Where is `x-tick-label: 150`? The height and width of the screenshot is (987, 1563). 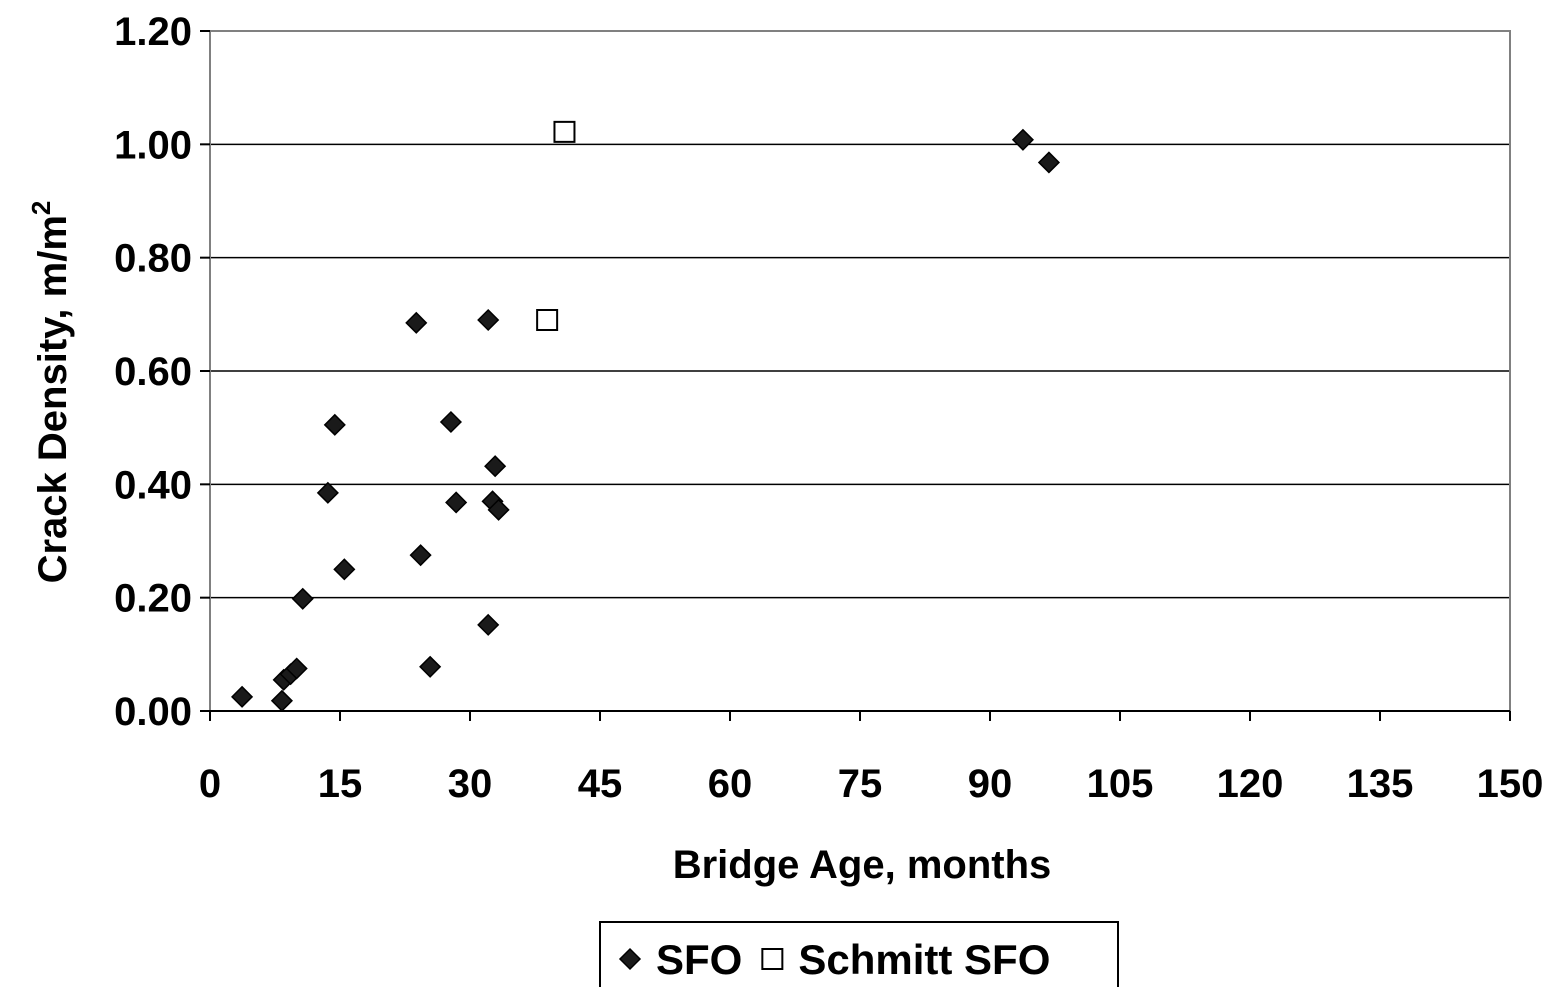
x-tick-label: 150 is located at coordinates (1510, 784).